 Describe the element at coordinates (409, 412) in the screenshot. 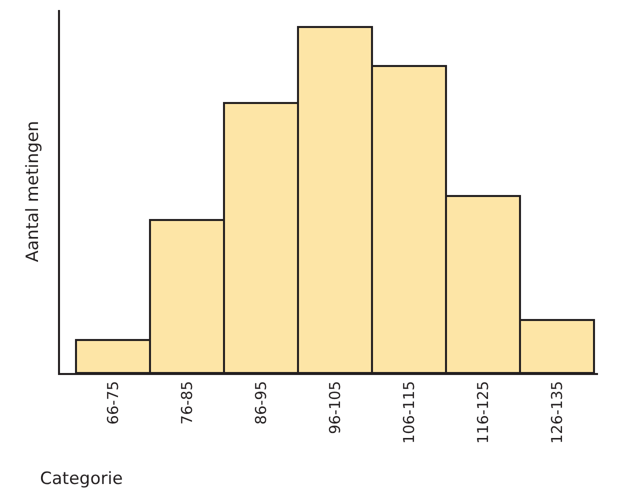

I see `x-tick-label: 106-115` at that location.